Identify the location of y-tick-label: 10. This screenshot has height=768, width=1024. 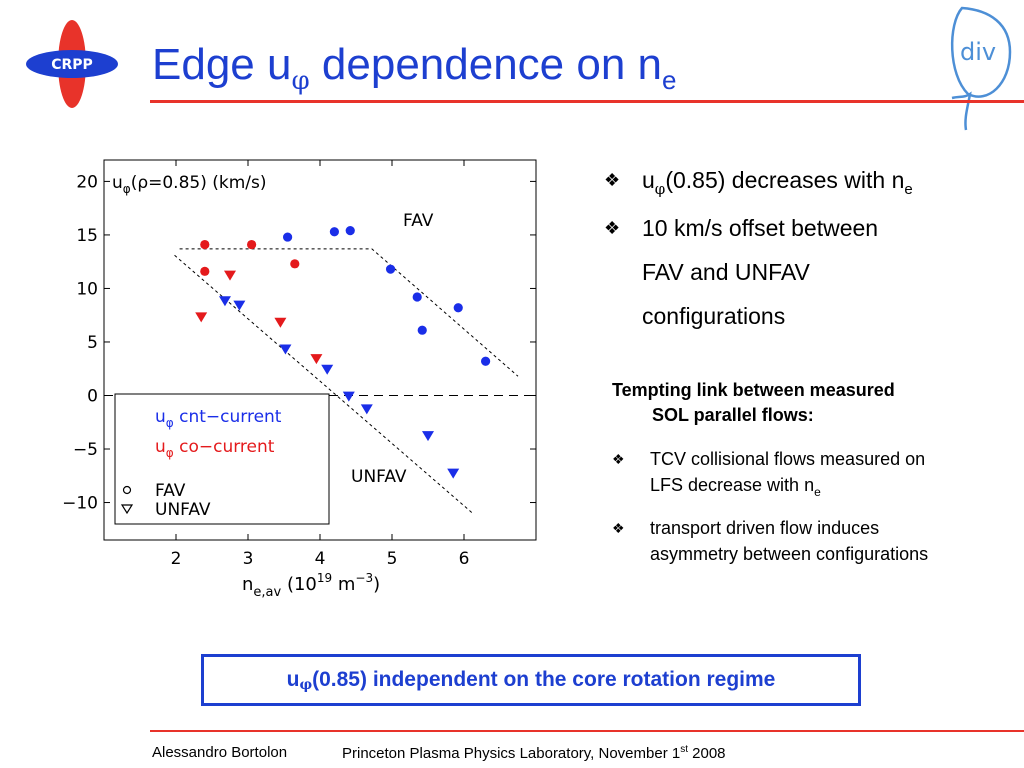
(87, 289).